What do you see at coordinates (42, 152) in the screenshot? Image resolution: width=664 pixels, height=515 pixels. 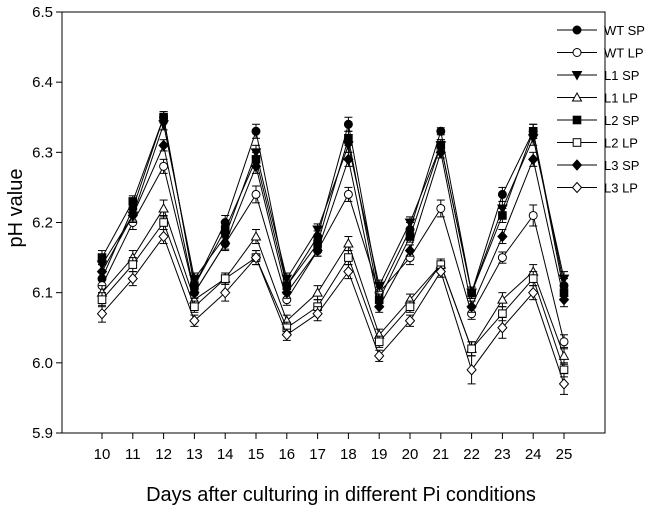 I see `y-tick-label: 6.3` at bounding box center [42, 152].